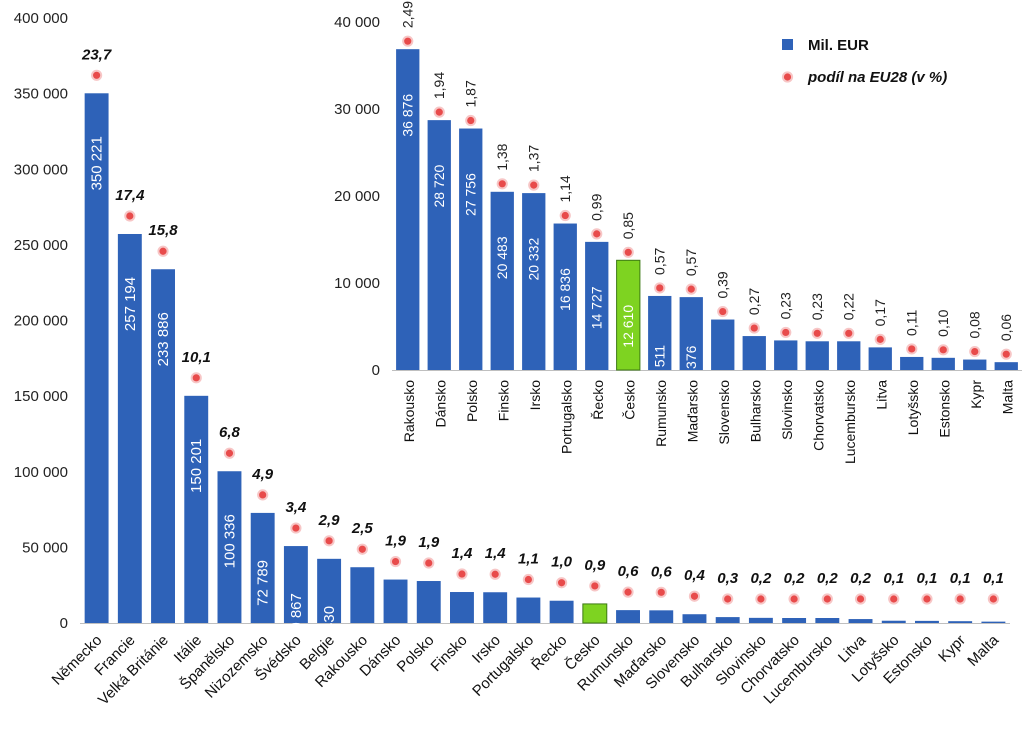  Describe the element at coordinates (549, 653) in the screenshot. I see `x-tick-label: Řecko` at that location.